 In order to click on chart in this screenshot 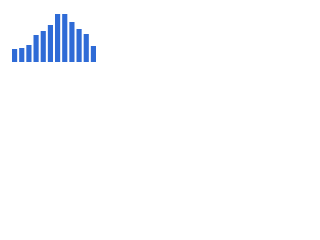, I will do `click(54, 38)`.